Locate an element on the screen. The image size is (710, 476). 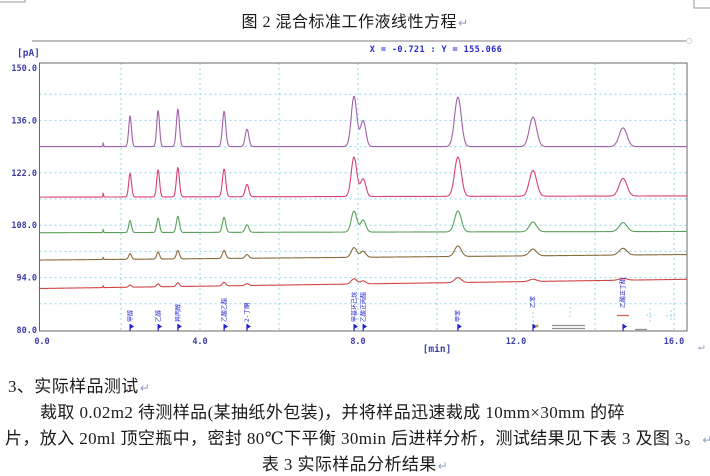
y-tick-label: 150.0 is located at coordinates (24, 69).